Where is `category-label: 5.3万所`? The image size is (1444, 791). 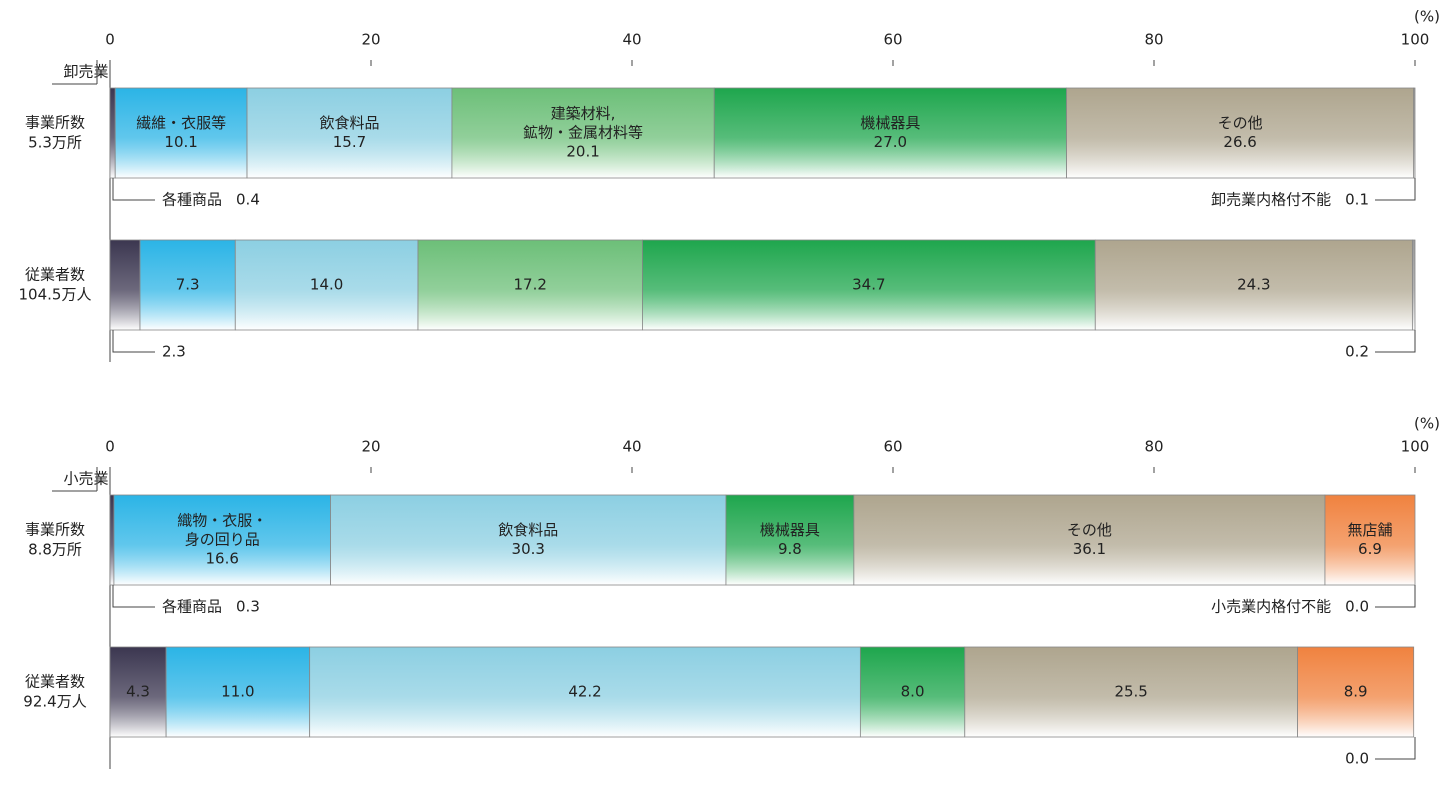
category-label: 5.3万所 is located at coordinates (55, 143).